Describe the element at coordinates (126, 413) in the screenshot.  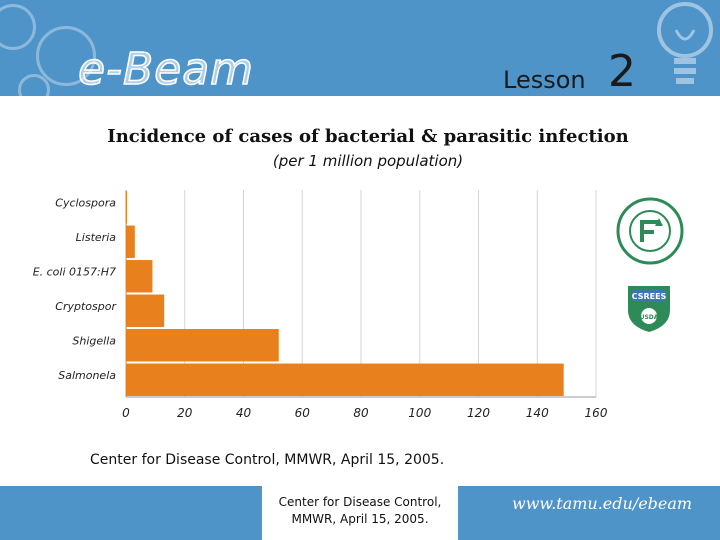
I see `x-tick-label: 0` at that location.